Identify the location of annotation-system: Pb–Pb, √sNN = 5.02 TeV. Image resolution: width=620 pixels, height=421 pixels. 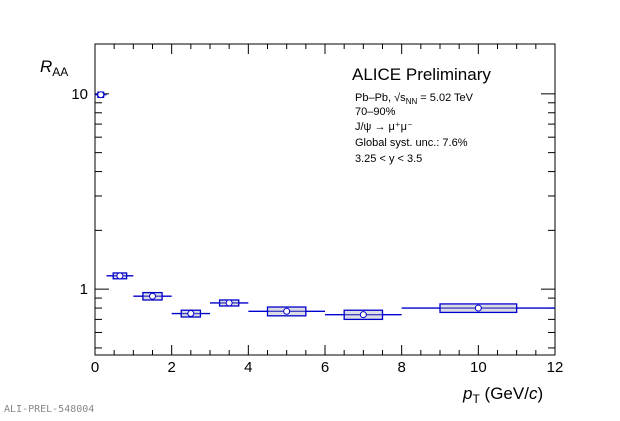
(414, 99).